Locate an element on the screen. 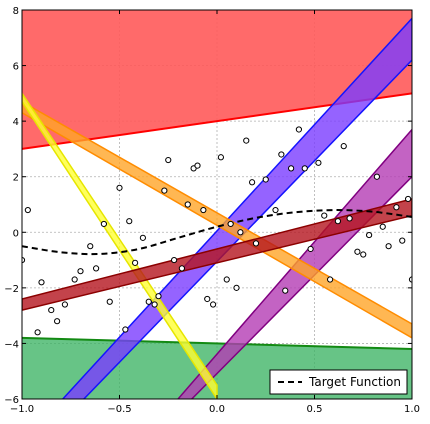  legend: Target Function is located at coordinates (338, 382).